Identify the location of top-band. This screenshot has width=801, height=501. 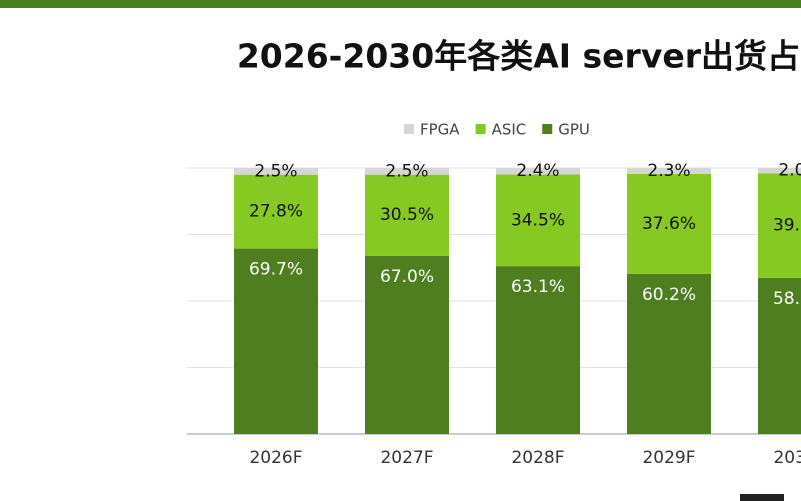
(400, 4).